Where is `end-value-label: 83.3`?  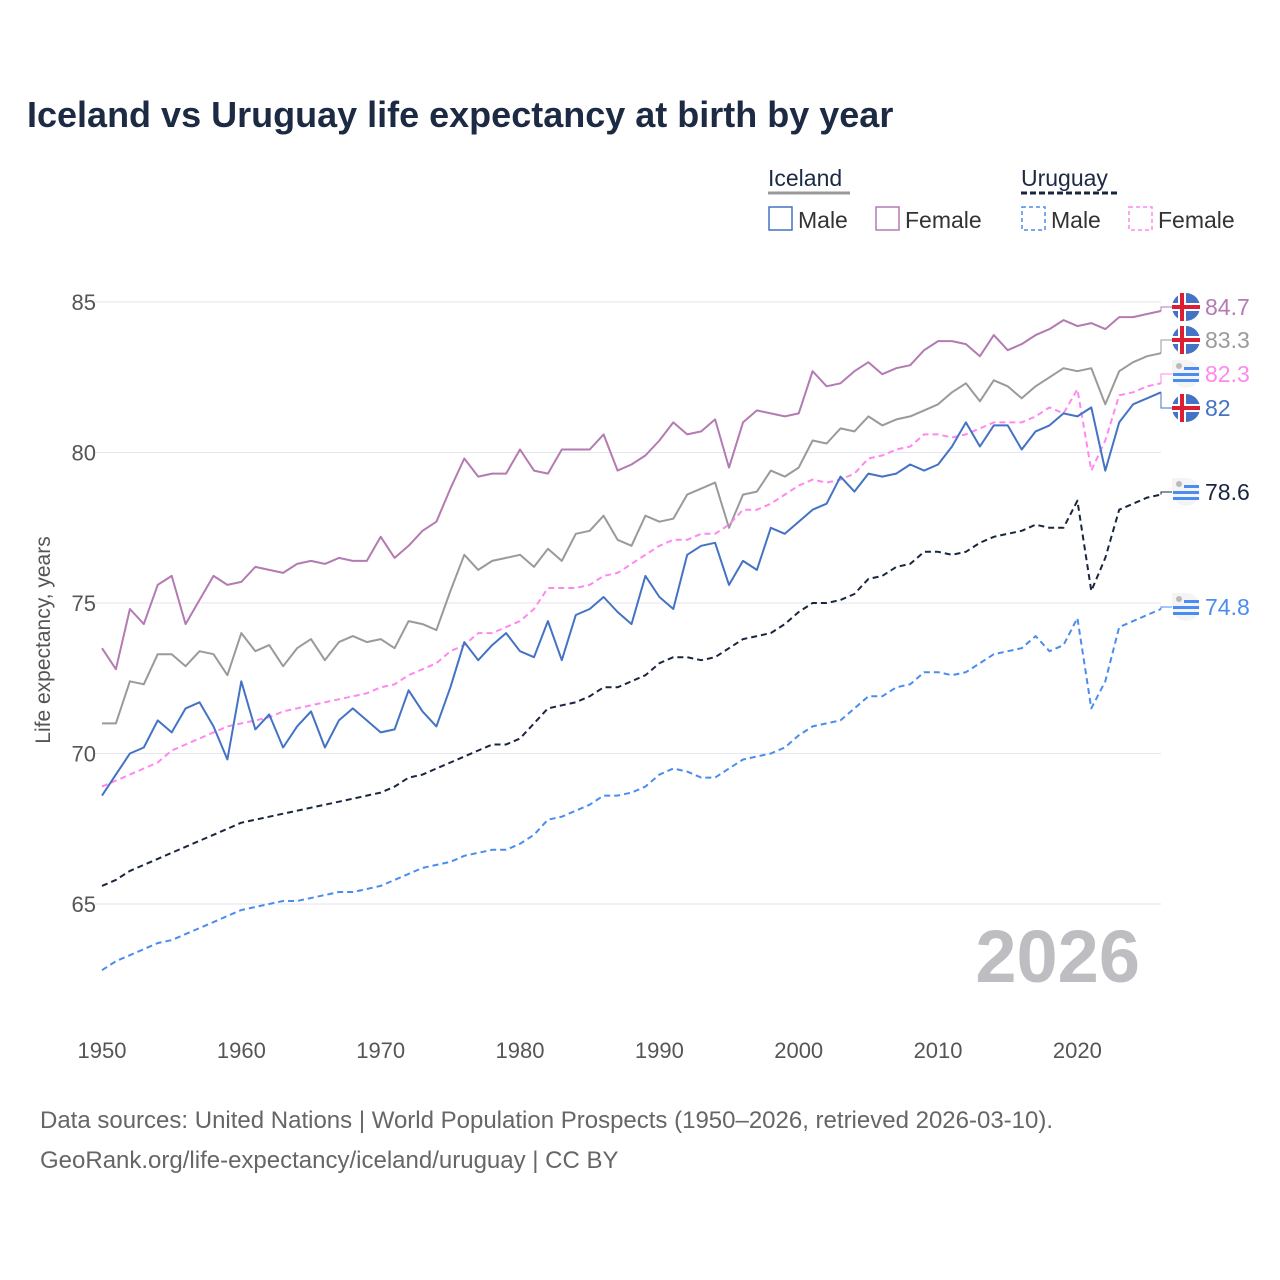 end-value-label: 83.3 is located at coordinates (1227, 340).